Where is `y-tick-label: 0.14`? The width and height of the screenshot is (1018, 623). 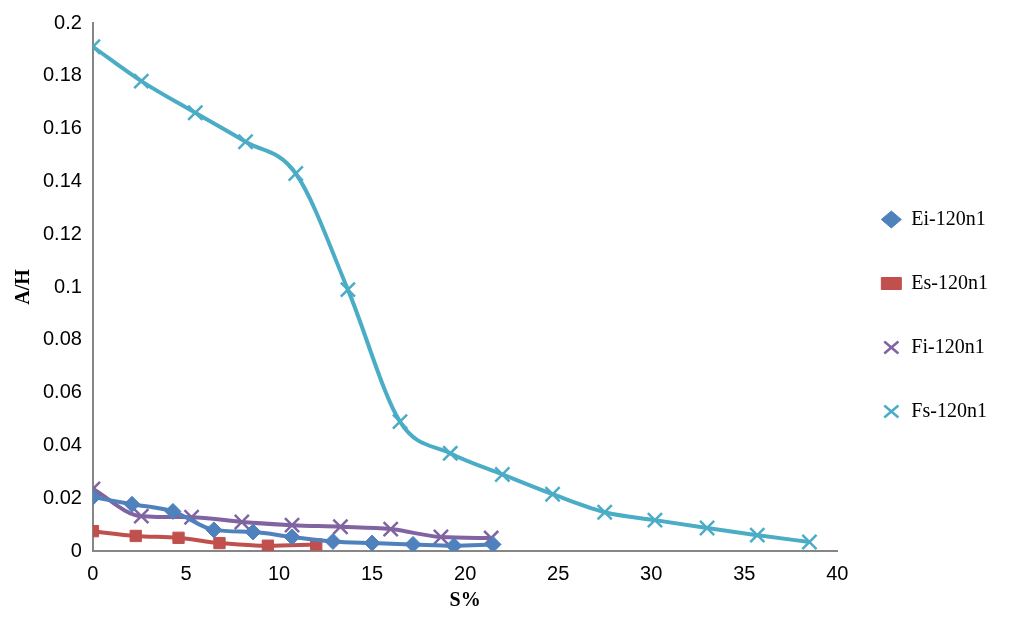 y-tick-label: 0.14 is located at coordinates (62, 179).